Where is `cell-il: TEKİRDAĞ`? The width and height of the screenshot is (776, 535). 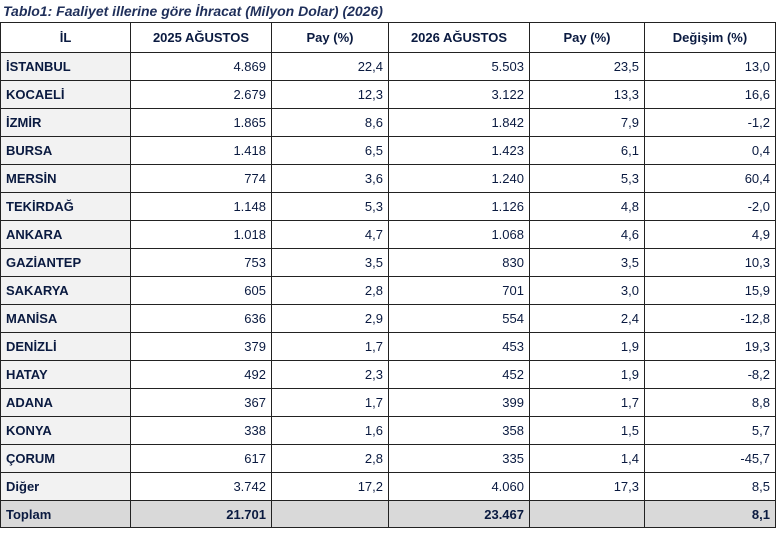
cell-il: TEKİRDAĞ is located at coordinates (65, 206).